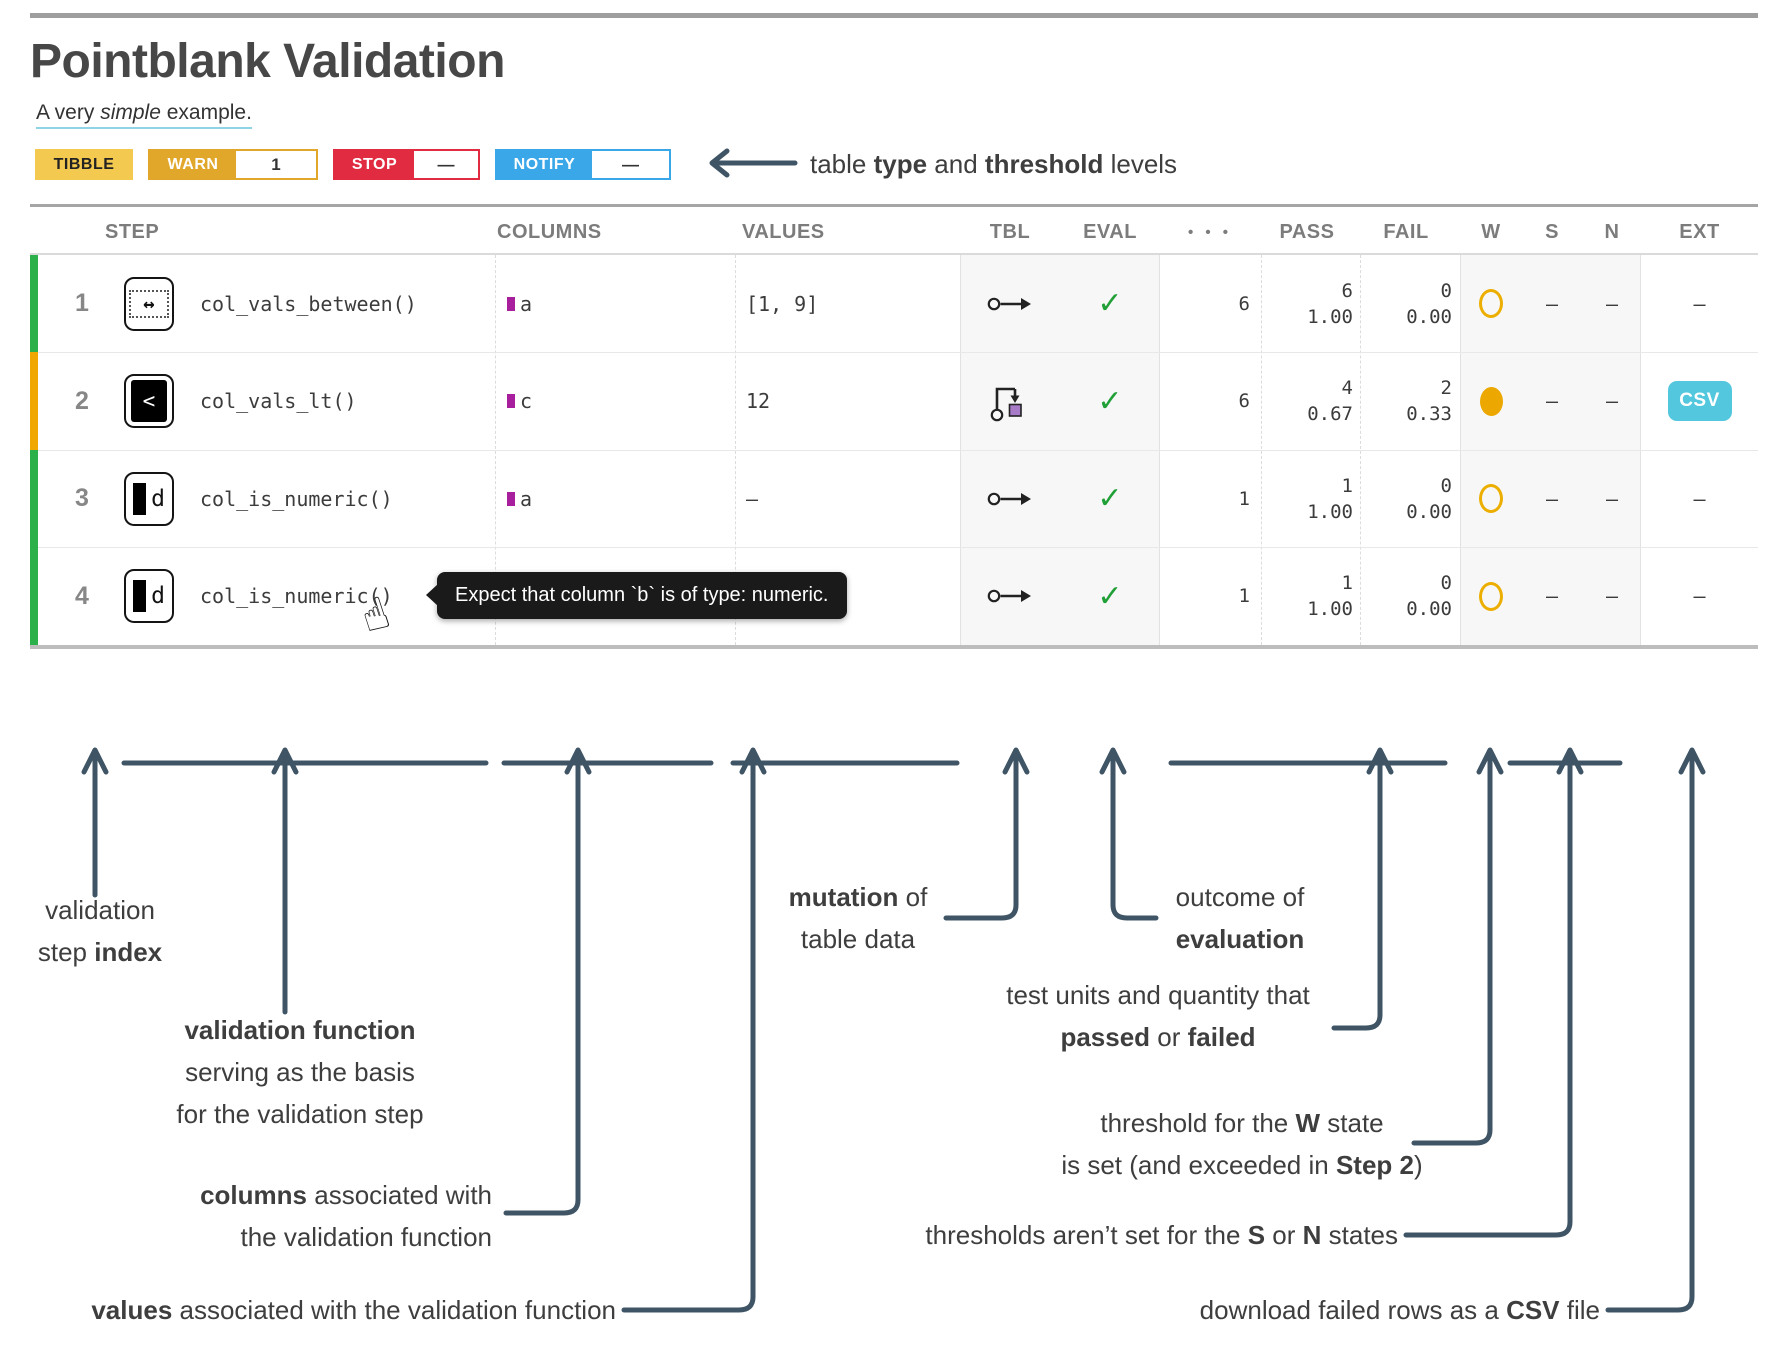 The height and width of the screenshot is (1348, 1788). What do you see at coordinates (278, 401) in the screenshot?
I see `validation-fn-cell: col_vals_lt()` at bounding box center [278, 401].